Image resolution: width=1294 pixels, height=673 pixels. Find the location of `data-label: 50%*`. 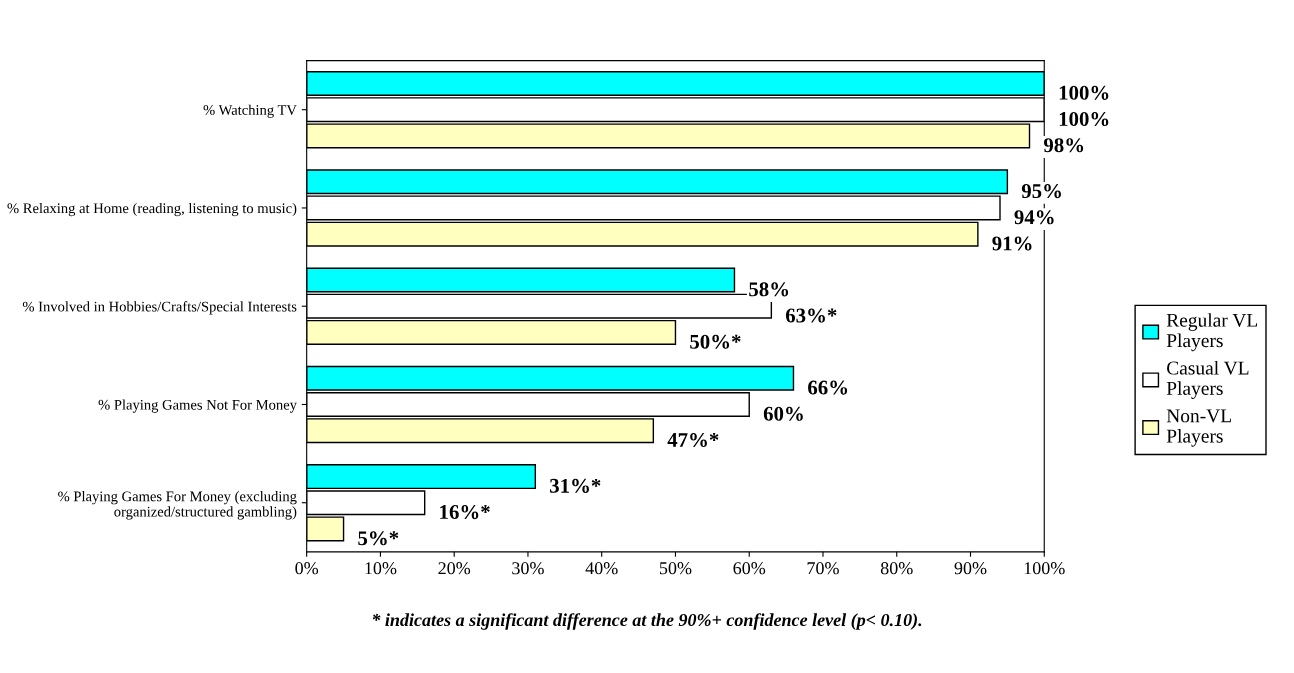

data-label: 50%* is located at coordinates (715, 341).